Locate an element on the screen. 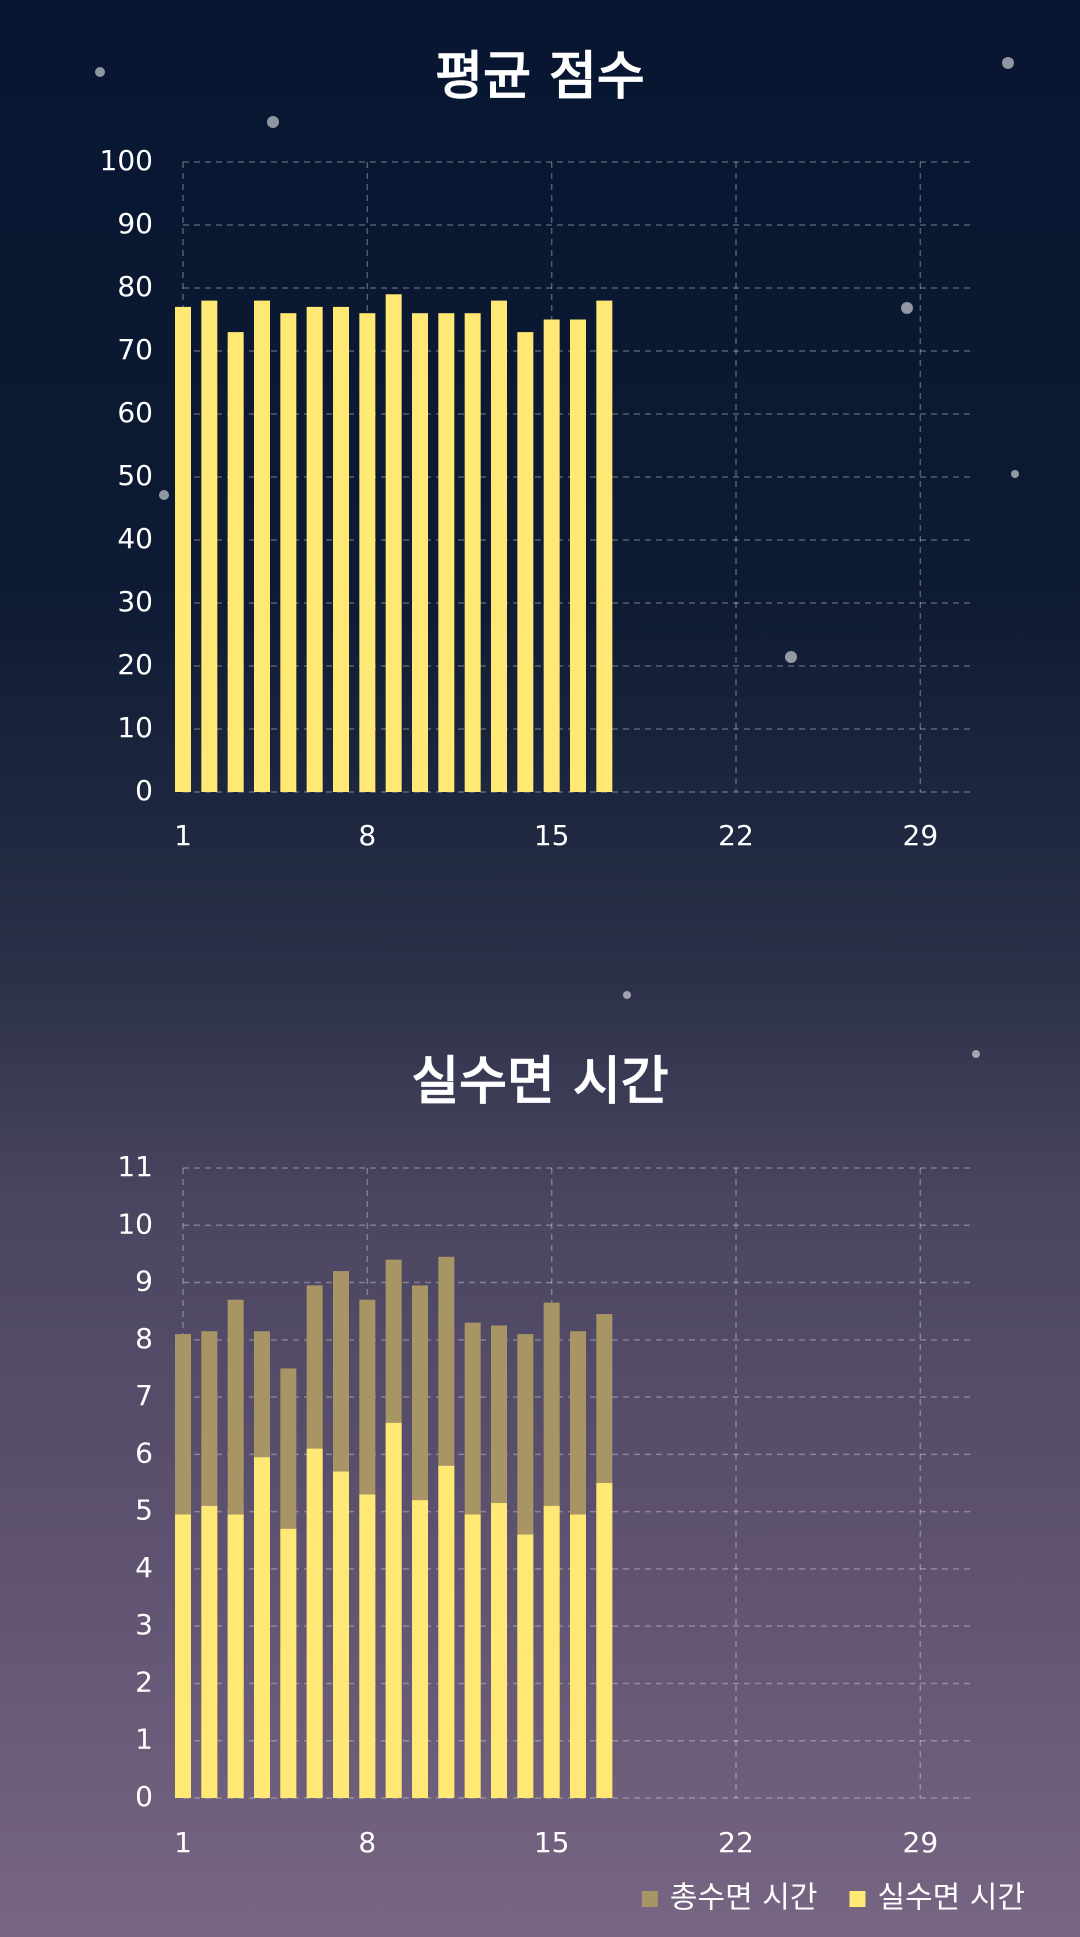  y-tick-label: 4 is located at coordinates (144, 1567).